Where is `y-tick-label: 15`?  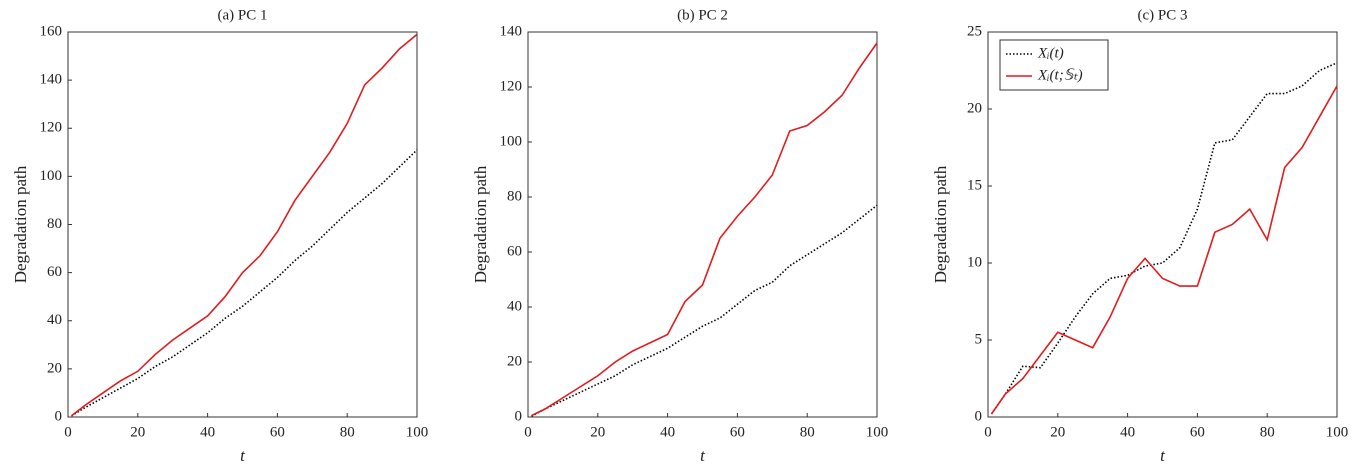 y-tick-label: 15 is located at coordinates (974, 185).